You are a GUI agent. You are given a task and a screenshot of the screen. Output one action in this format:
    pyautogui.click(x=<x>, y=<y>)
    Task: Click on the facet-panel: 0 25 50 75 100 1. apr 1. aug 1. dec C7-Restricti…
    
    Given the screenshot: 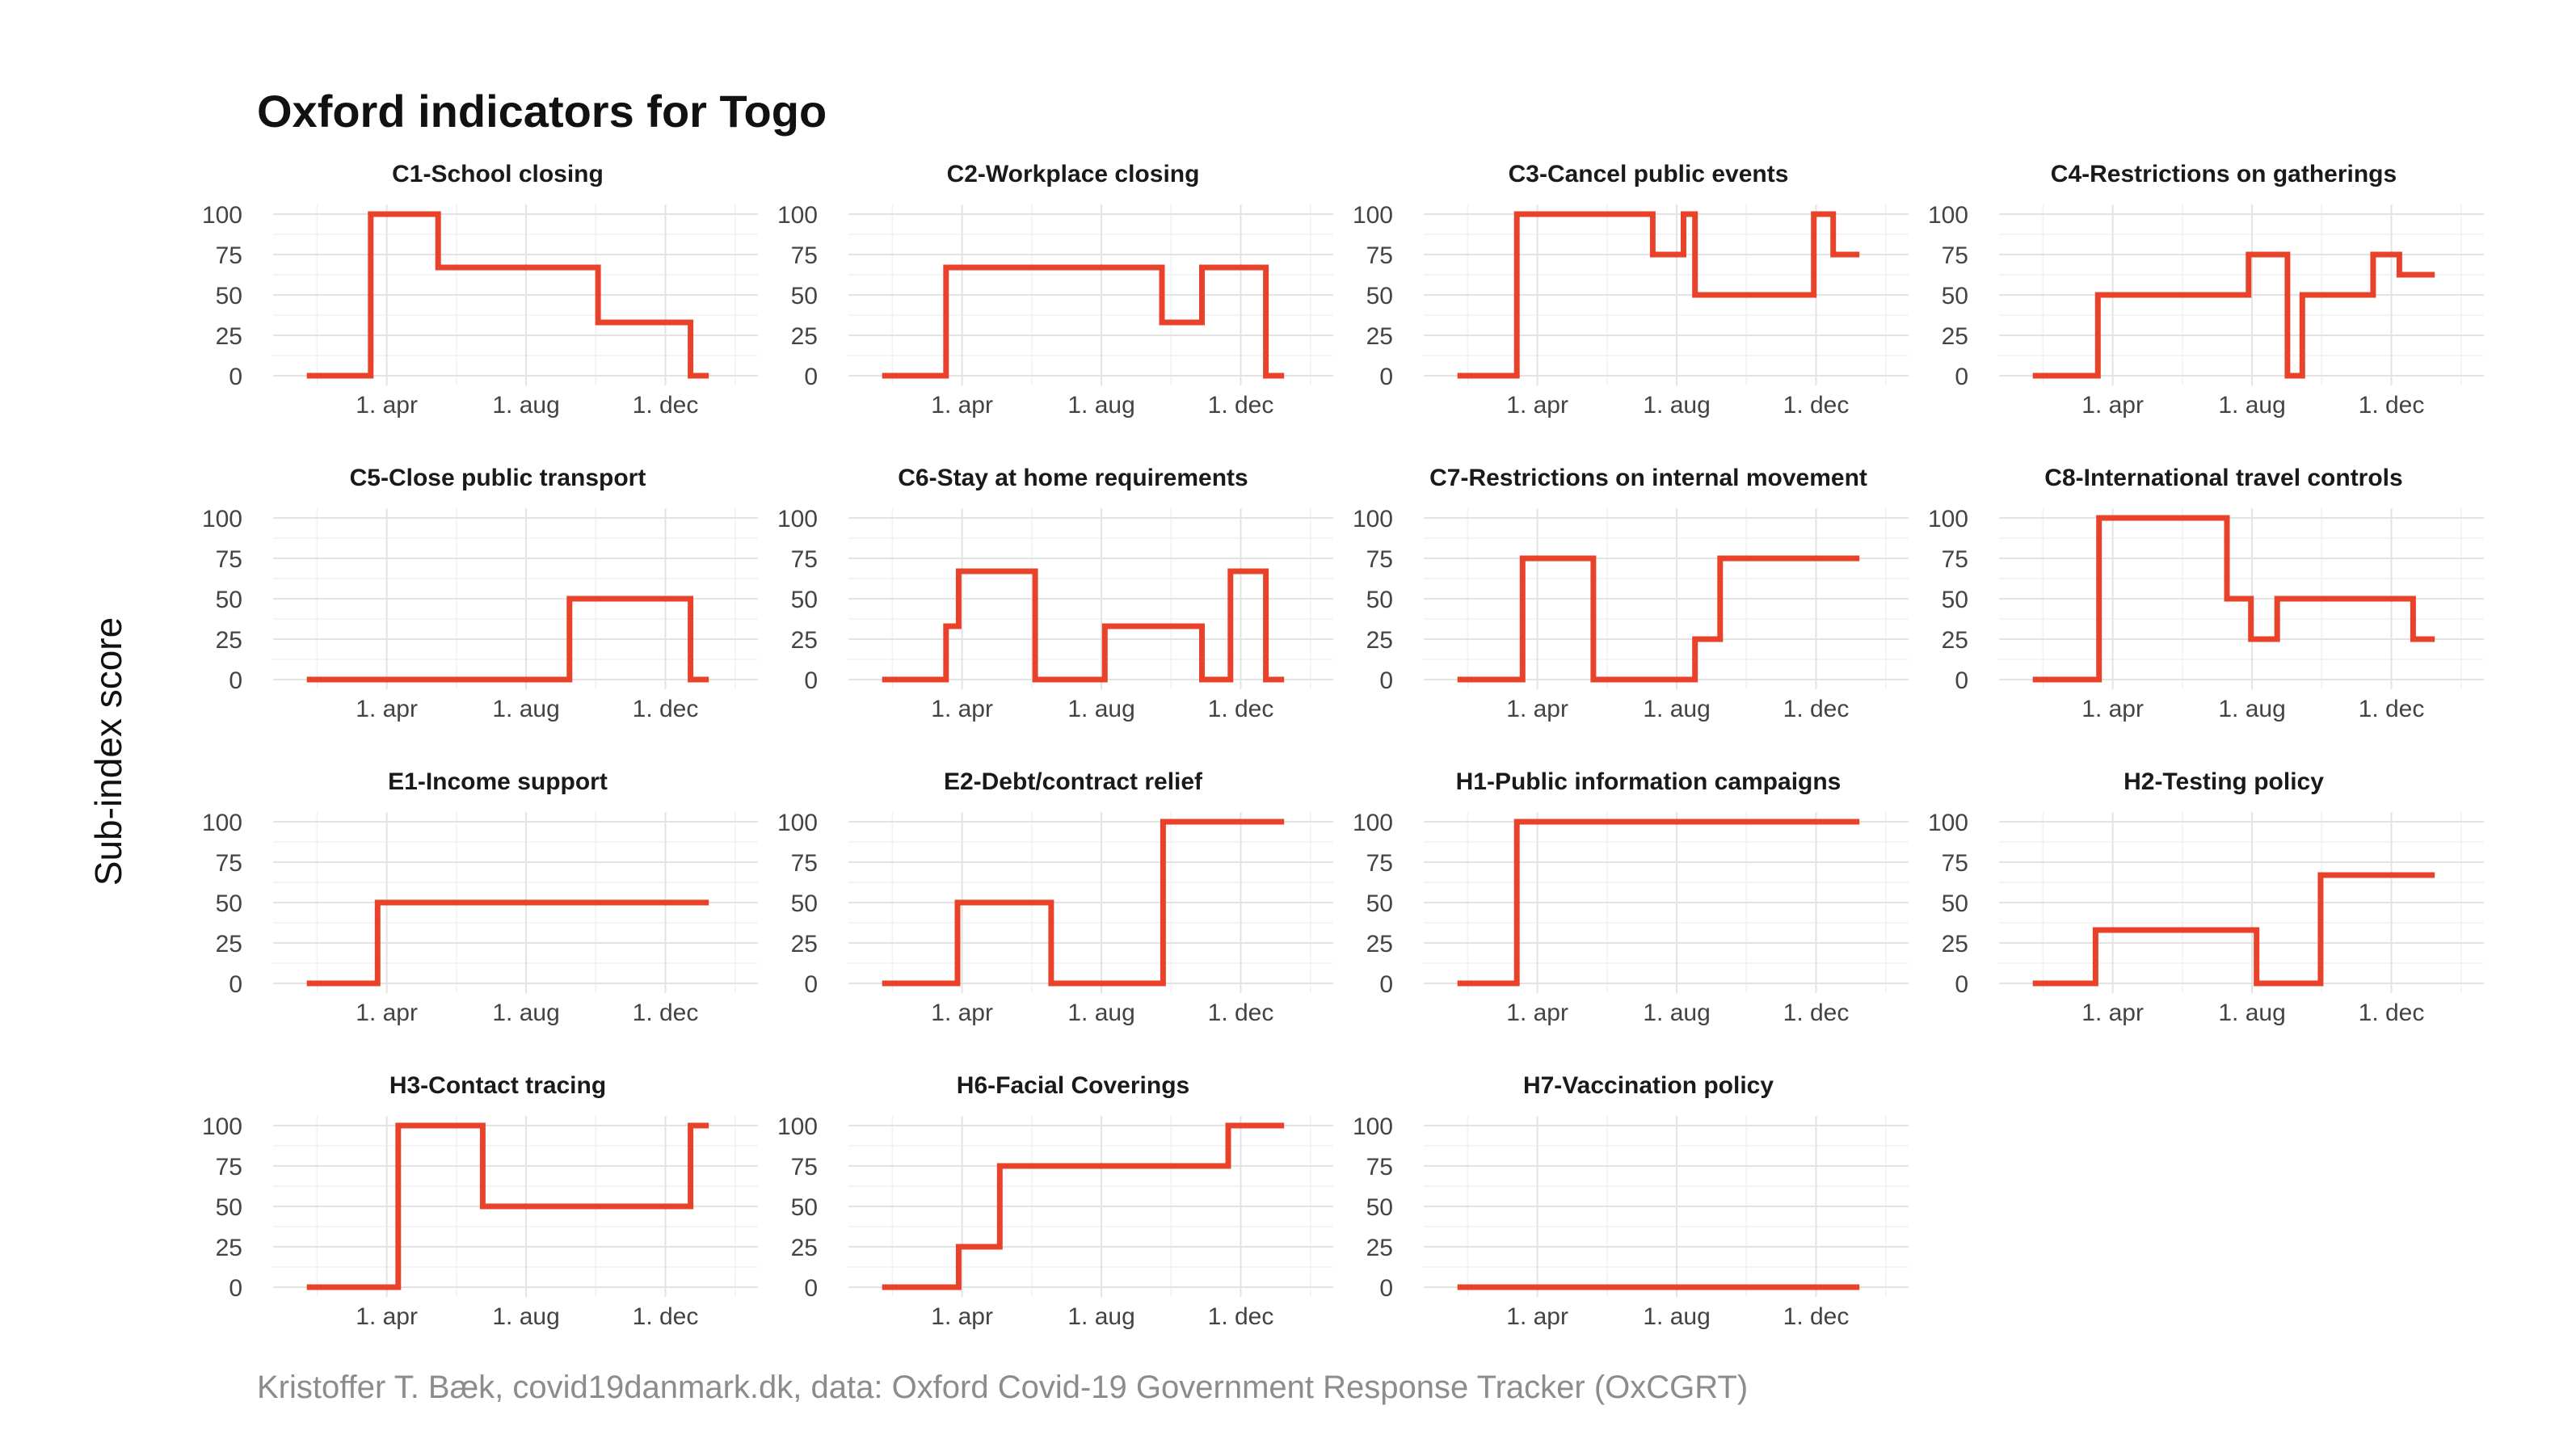 What is the action you would take?
    pyautogui.click(x=1631, y=593)
    